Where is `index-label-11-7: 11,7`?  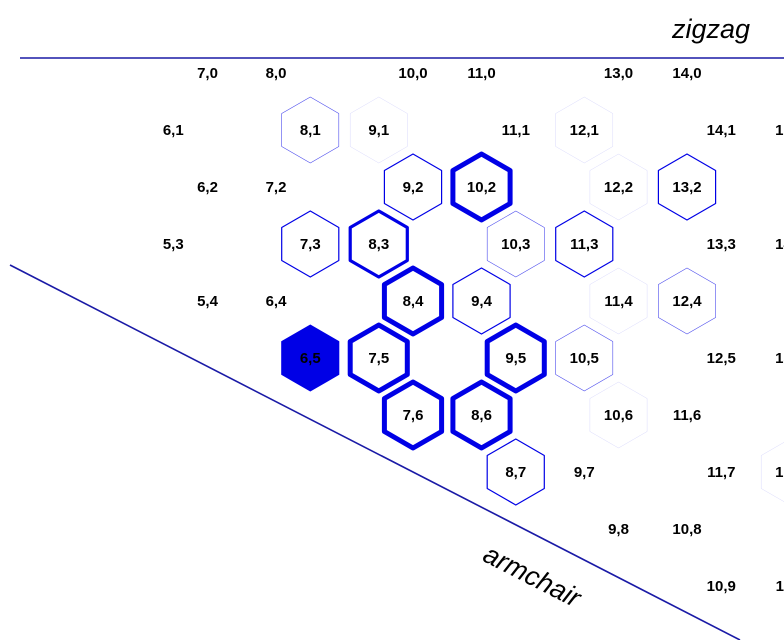 index-label-11-7: 11,7 is located at coordinates (721, 472).